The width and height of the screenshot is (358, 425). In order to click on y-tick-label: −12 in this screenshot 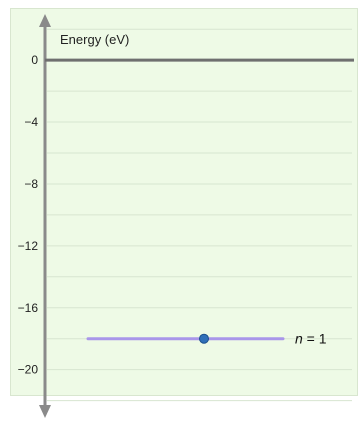, I will do `click(28, 246)`.